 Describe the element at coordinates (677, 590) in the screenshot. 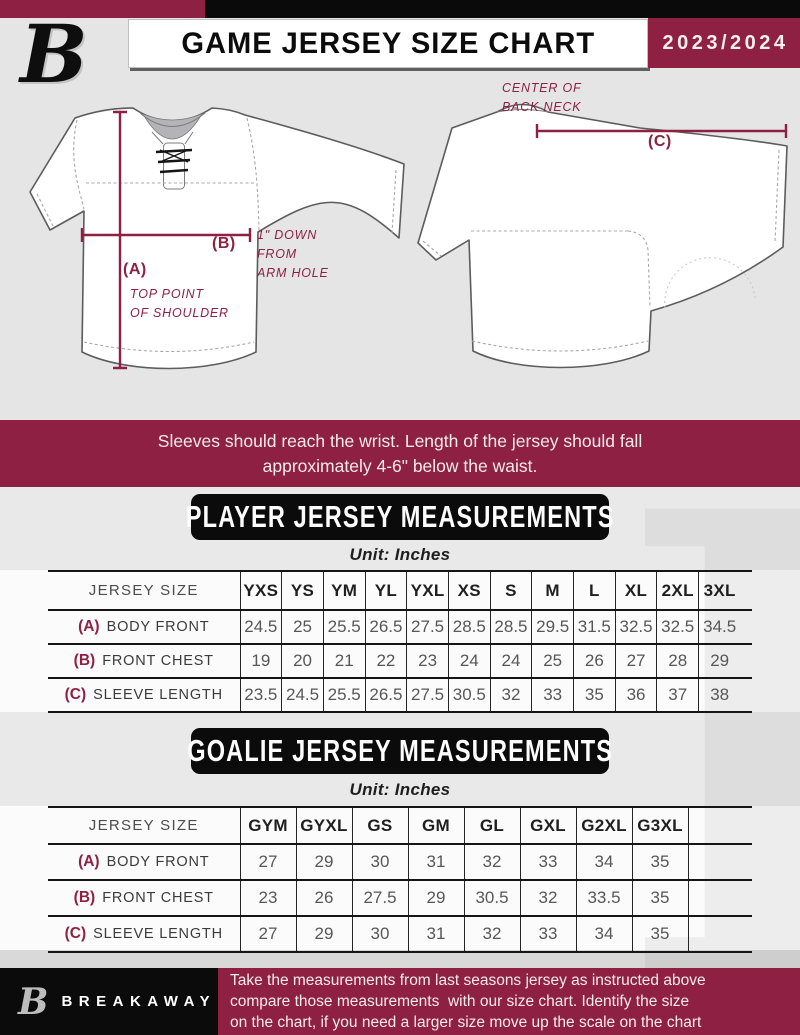

I see `column-header: 2XL` at that location.